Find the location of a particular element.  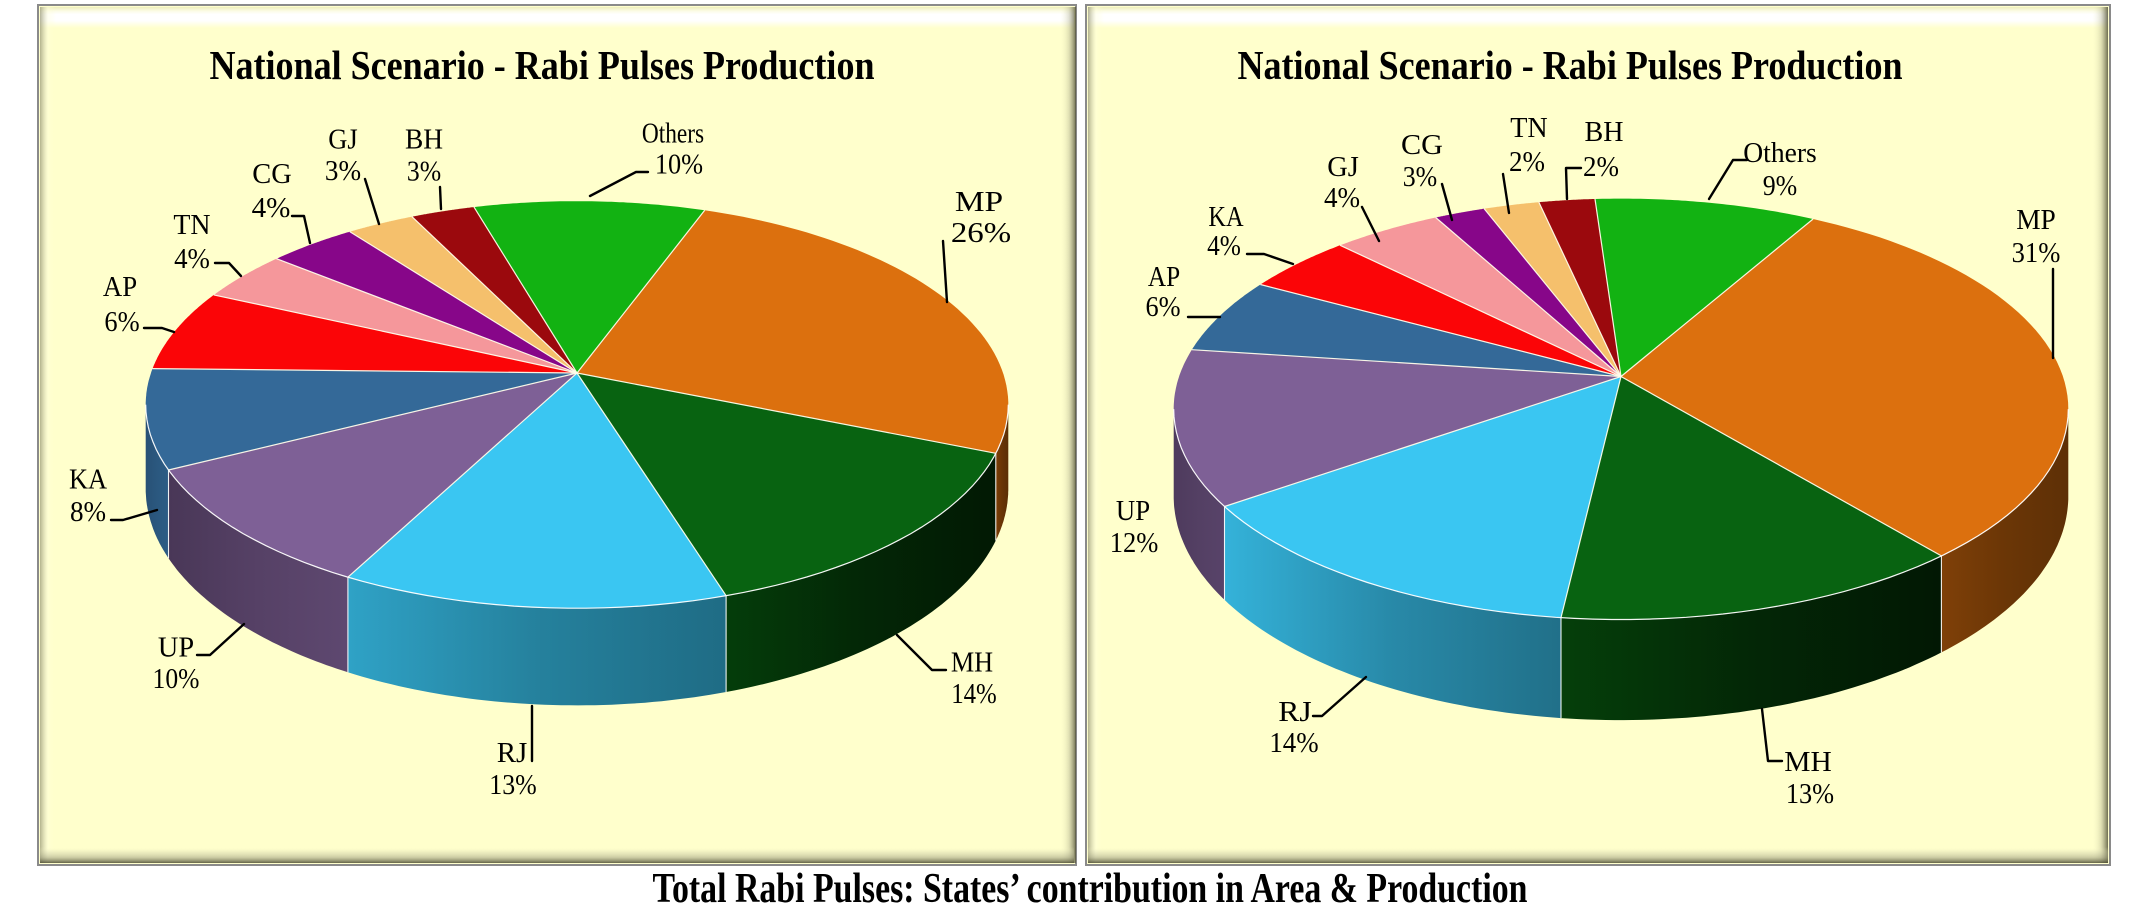

svg-text: 31% is located at coordinates (2036, 253).